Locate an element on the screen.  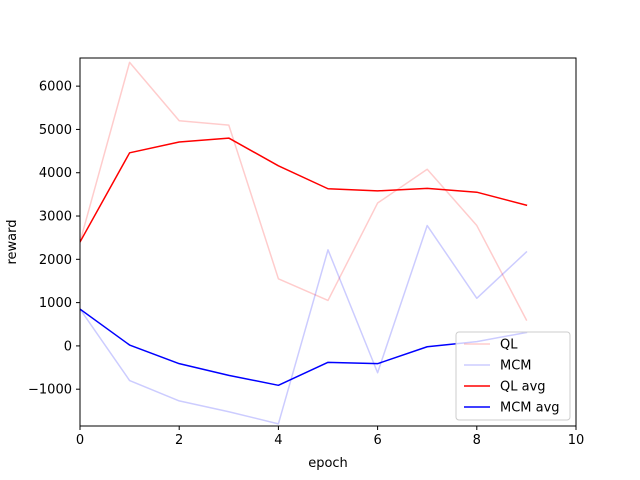
legend-label: QL avg is located at coordinates (523, 387).